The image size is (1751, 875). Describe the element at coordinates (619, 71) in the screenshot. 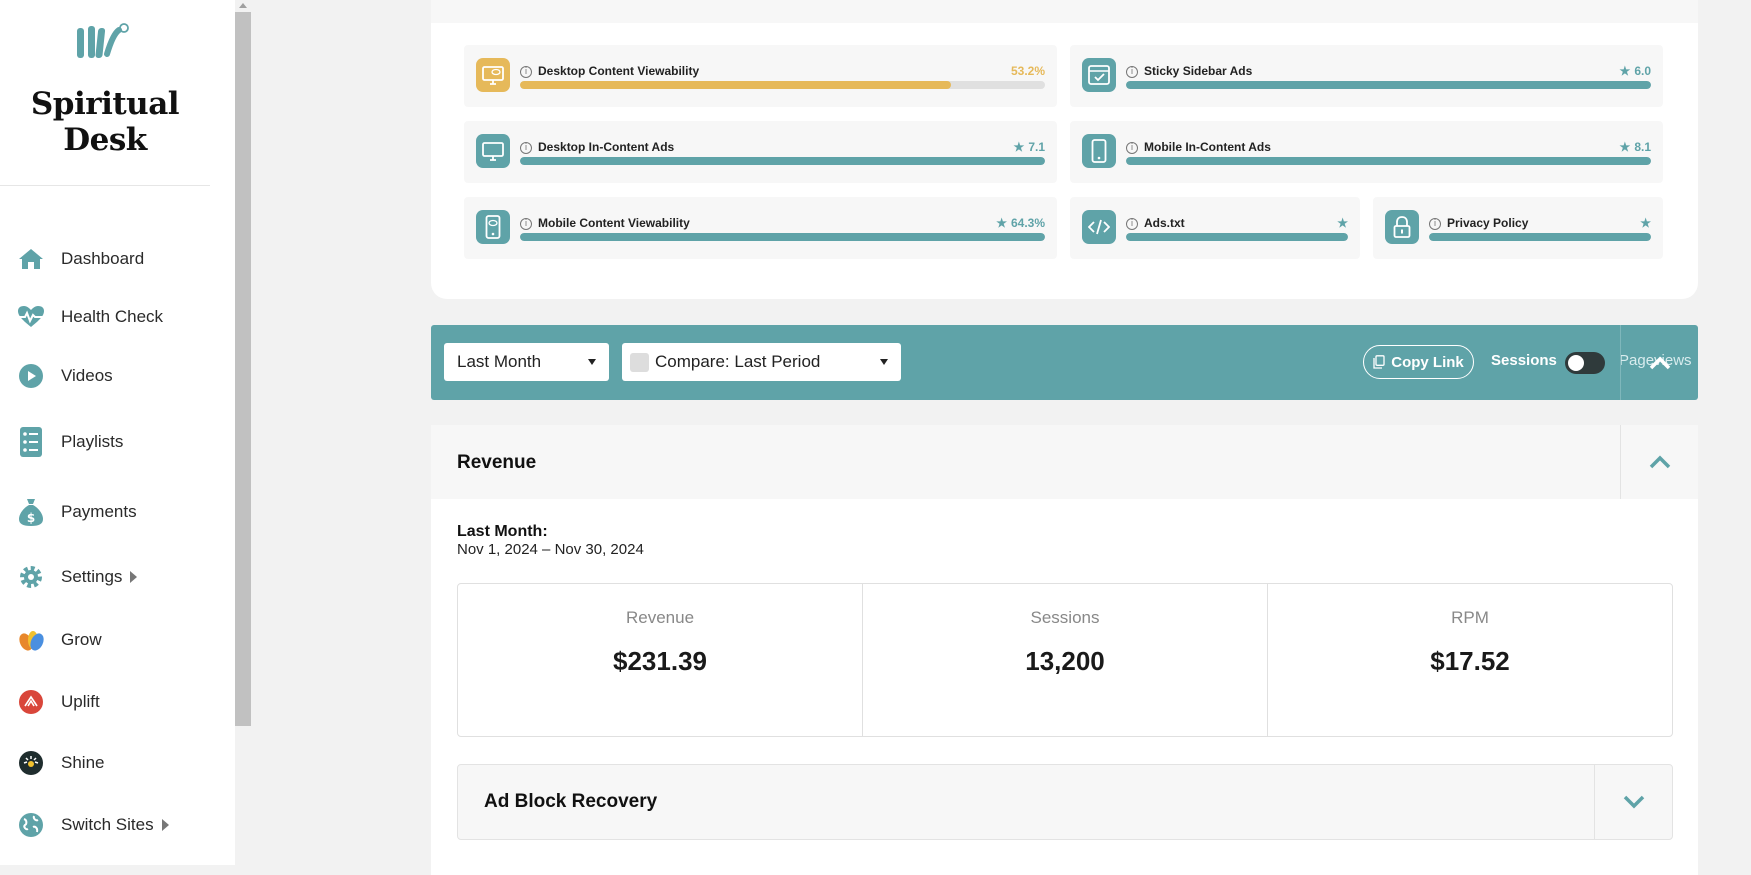

I see `health-check-name: Desktop Content Viewability` at that location.